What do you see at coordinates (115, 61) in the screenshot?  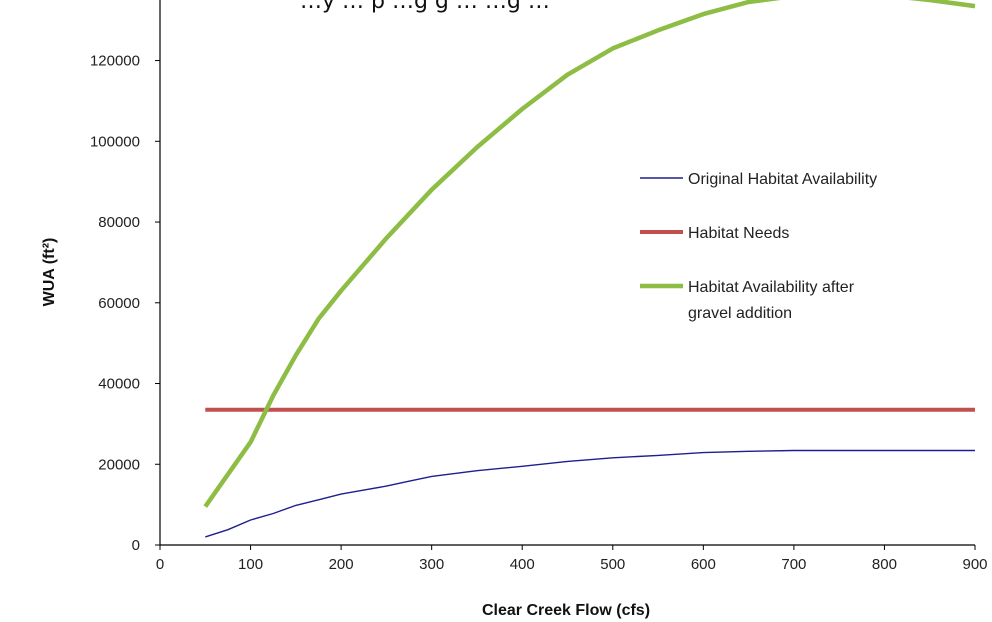 I see `y-tick-label: 120000` at bounding box center [115, 61].